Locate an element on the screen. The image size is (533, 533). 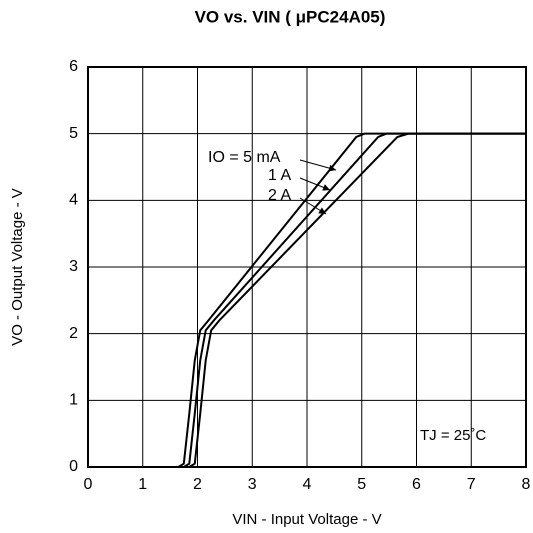
y-tick-label: 5 is located at coordinates (73, 133).